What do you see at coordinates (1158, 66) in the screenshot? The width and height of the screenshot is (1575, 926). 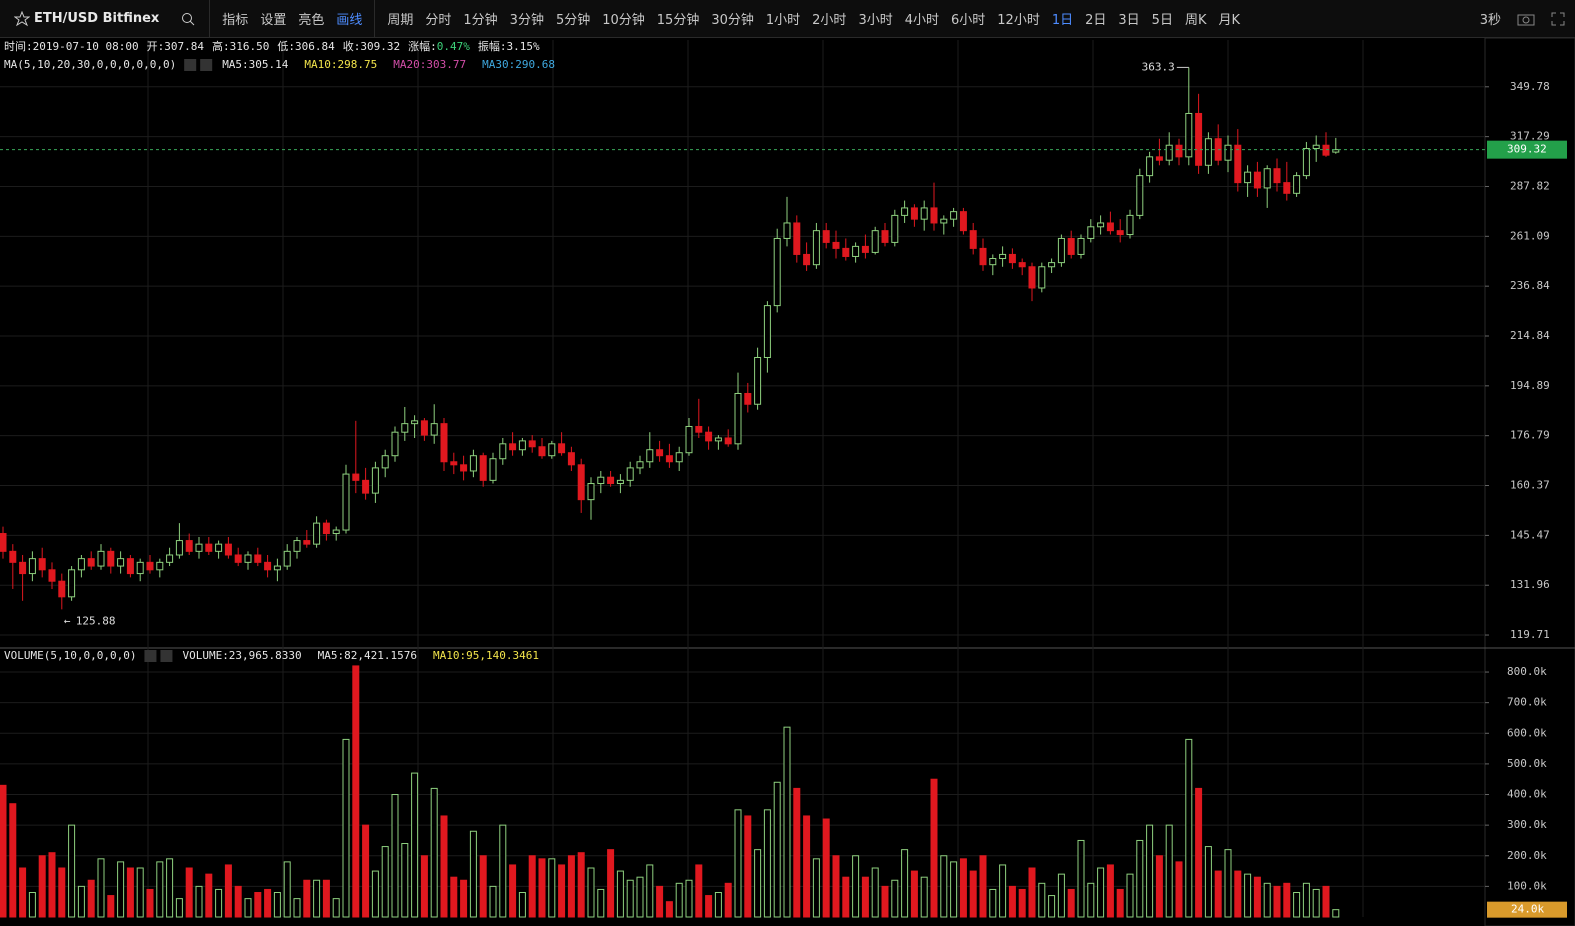 I see `max-annotation: 363.3` at bounding box center [1158, 66].